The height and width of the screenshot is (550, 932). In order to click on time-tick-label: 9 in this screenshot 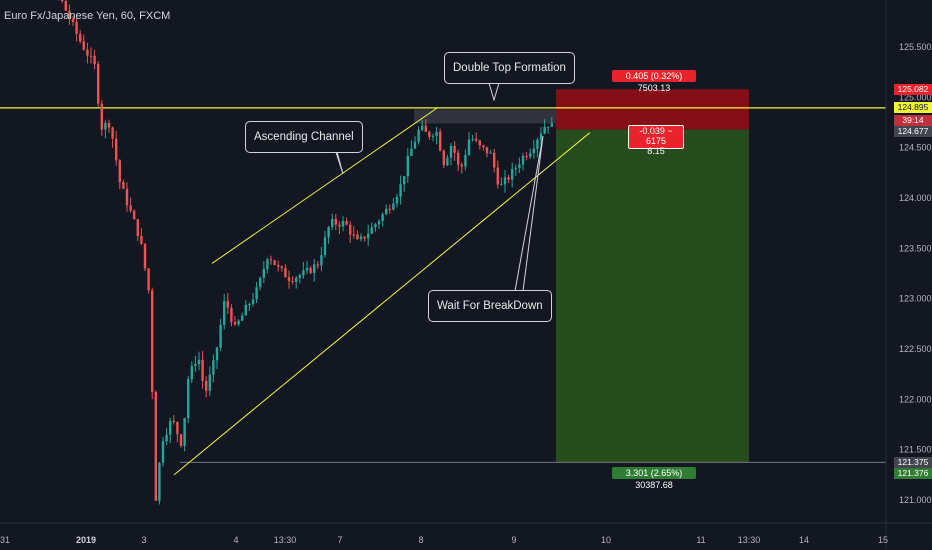, I will do `click(513, 540)`.